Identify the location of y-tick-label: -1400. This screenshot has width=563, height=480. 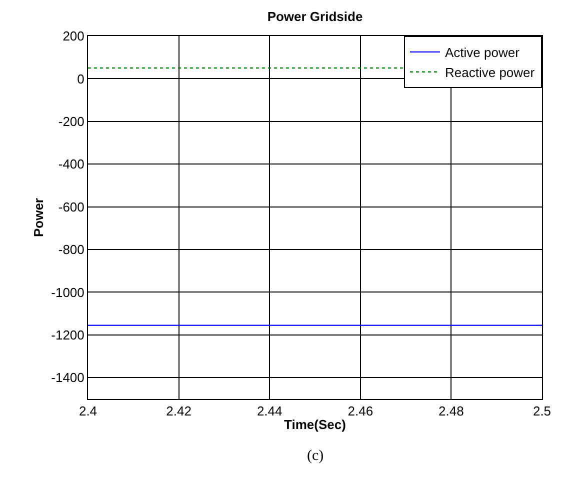
(67, 378).